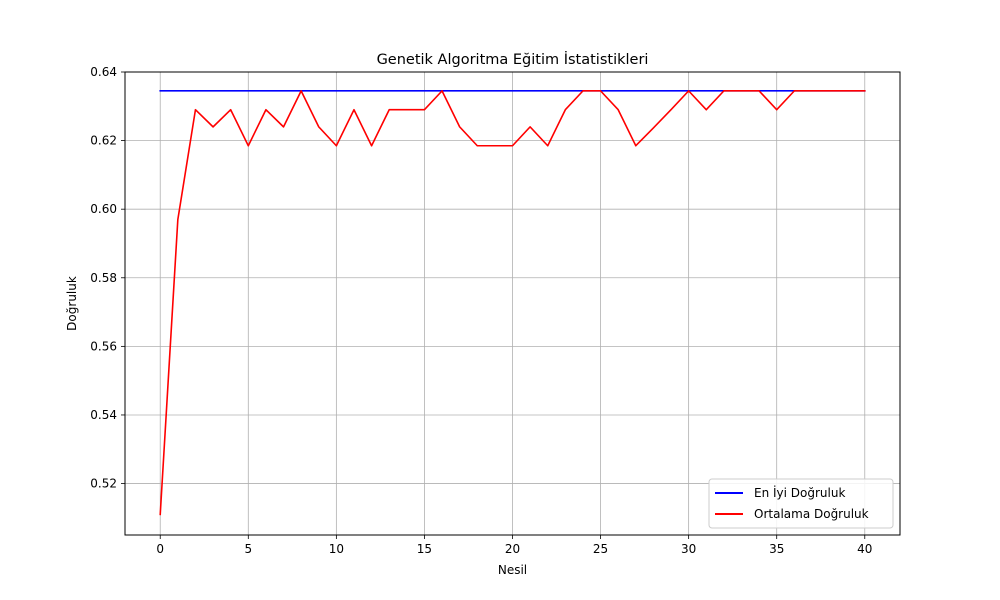 This screenshot has width=1000, height=600. I want to click on x-tick-label: 10, so click(336, 549).